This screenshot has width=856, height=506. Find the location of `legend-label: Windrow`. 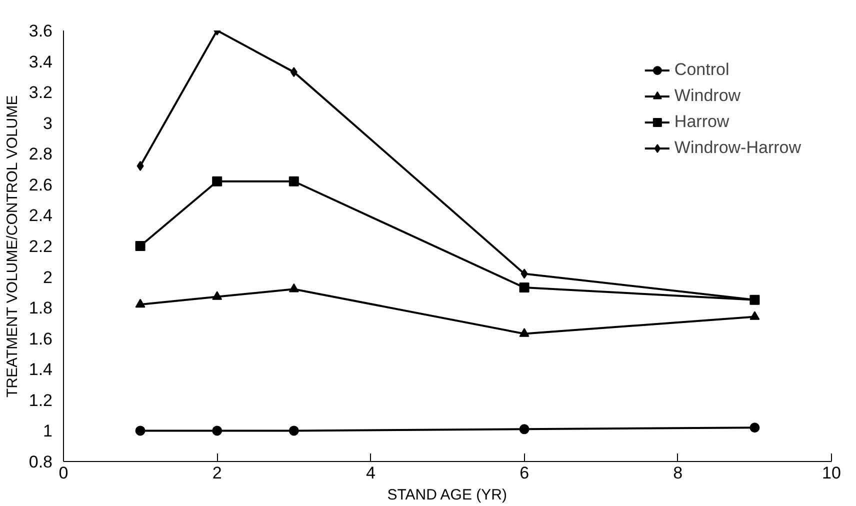

legend-label: Windrow is located at coordinates (707, 96).